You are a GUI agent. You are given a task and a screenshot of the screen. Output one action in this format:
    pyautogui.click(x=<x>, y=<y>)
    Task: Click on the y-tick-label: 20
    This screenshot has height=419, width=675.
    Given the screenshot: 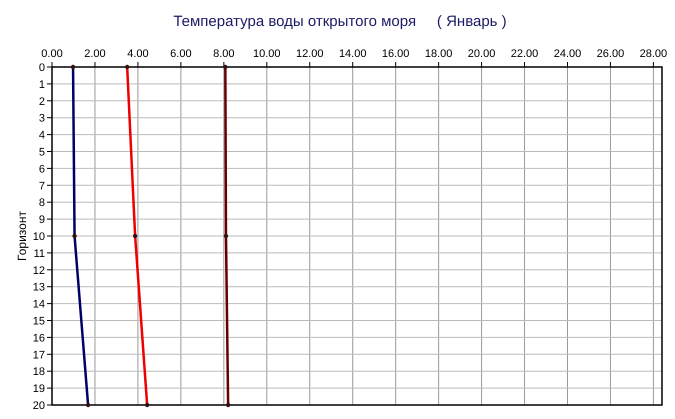 What is the action you would take?
    pyautogui.click(x=38, y=406)
    